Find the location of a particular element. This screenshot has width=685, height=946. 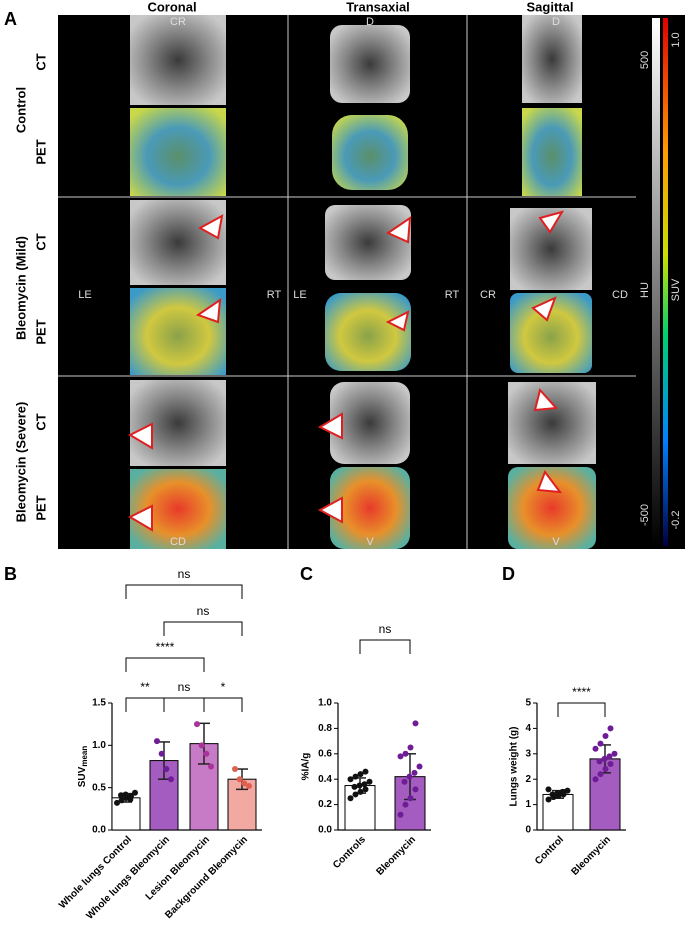

orientation-label: CD is located at coordinates (178, 542).